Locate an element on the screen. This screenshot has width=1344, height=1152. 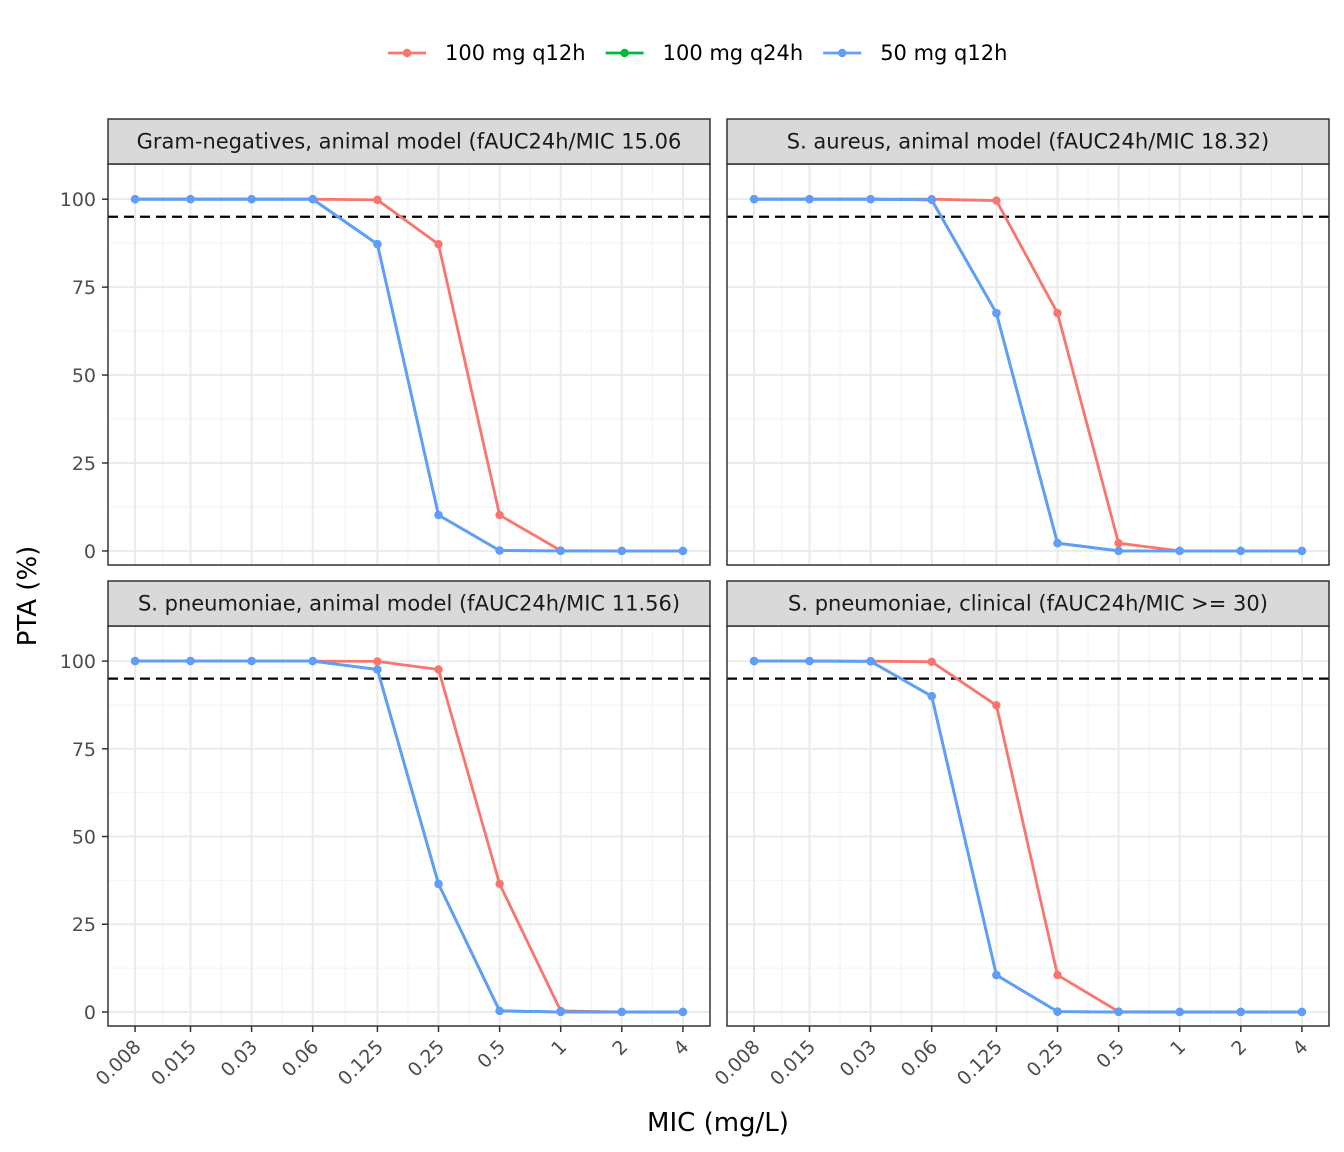
legend: 100 mg q12h 100 mg q24h 50 mg q12h is located at coordinates (697, 53).